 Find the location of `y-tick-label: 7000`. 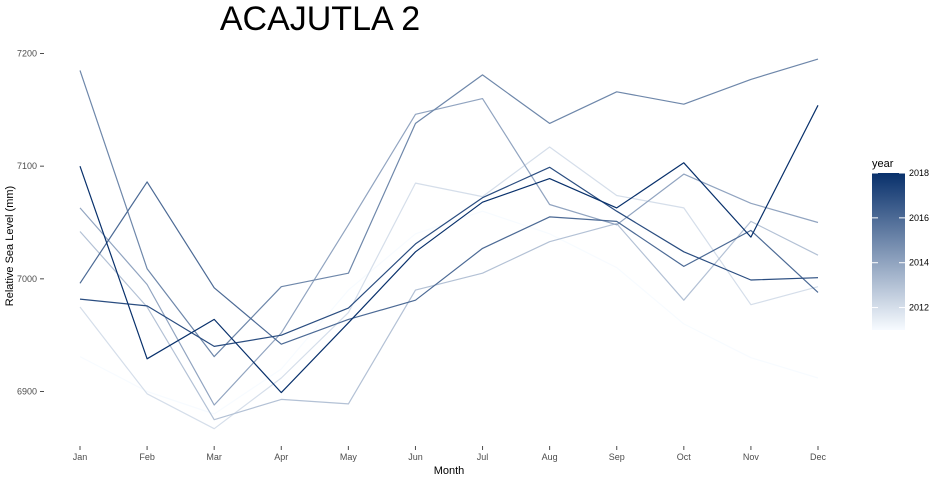

y-tick-label: 7000 is located at coordinates (27, 279).